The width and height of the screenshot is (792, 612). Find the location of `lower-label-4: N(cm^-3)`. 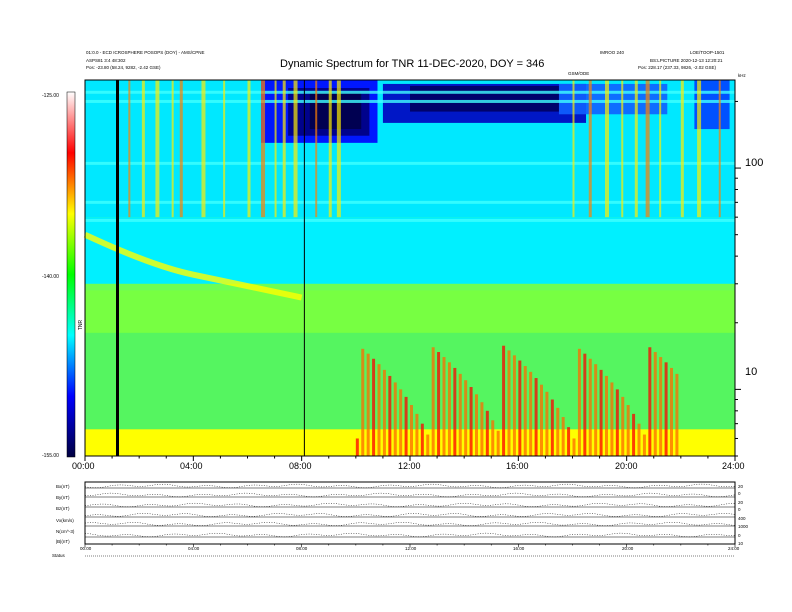

lower-label-4: N(cm^-3) is located at coordinates (65, 531).